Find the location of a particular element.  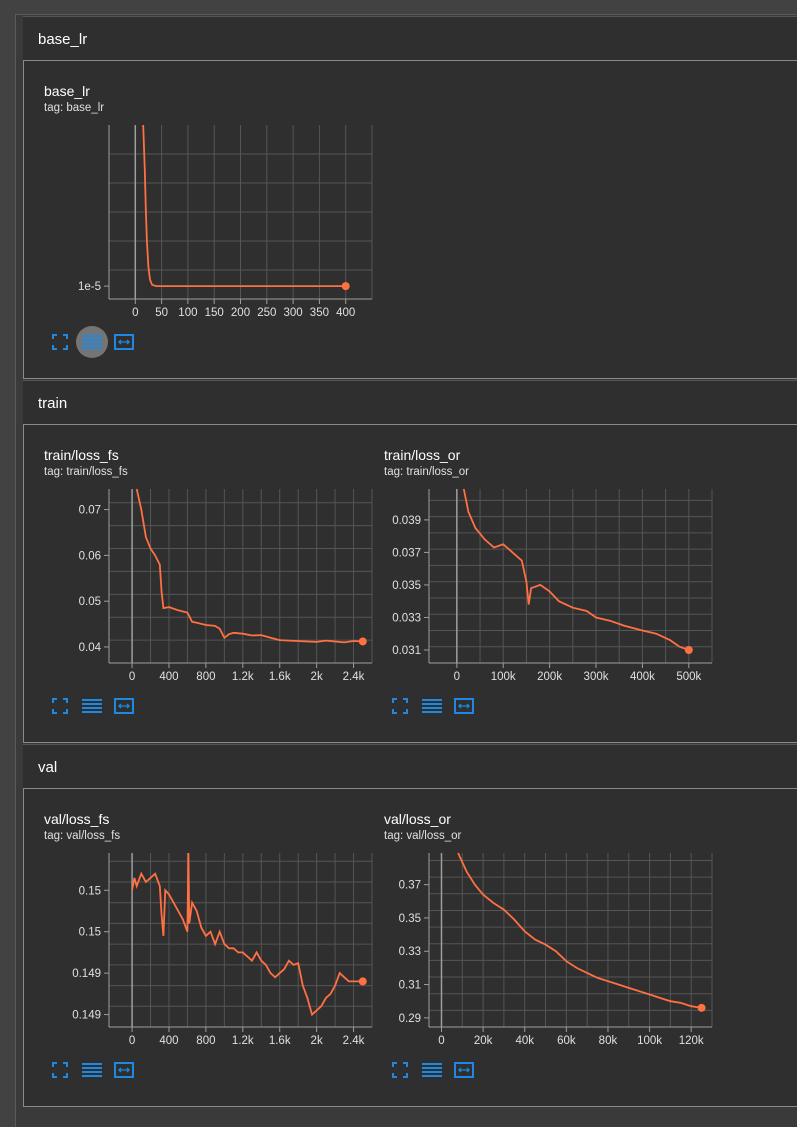

group-header-train: train is located at coordinates (410, 402).